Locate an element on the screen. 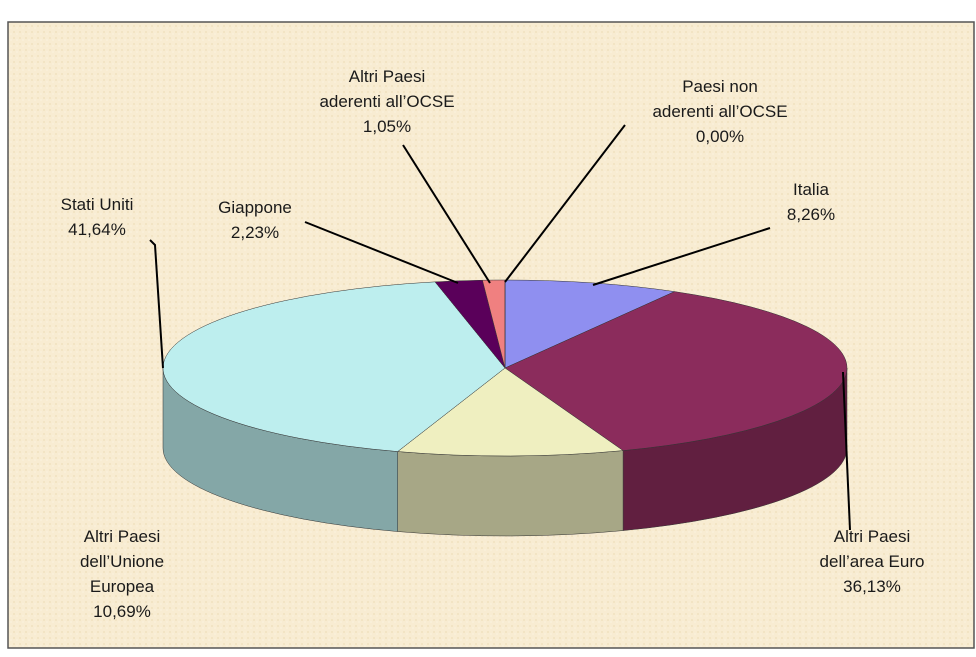  value-label: 8,26% is located at coordinates (811, 214).